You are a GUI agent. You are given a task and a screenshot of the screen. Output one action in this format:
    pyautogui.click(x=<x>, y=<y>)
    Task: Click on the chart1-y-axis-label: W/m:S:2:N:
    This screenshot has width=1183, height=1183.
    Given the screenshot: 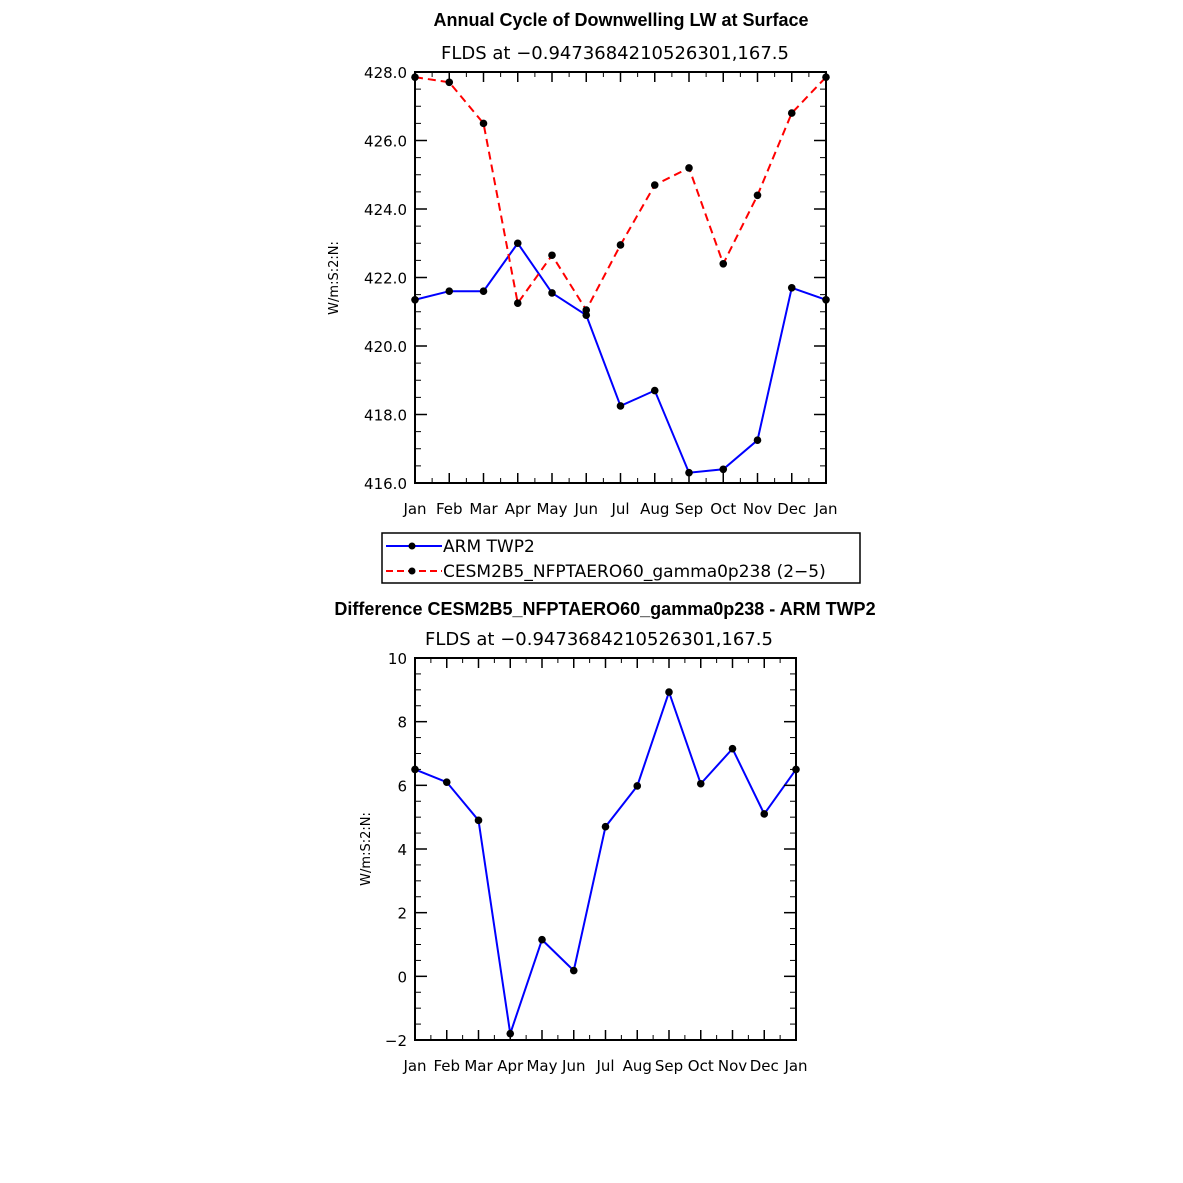 What is the action you would take?
    pyautogui.click(x=334, y=278)
    